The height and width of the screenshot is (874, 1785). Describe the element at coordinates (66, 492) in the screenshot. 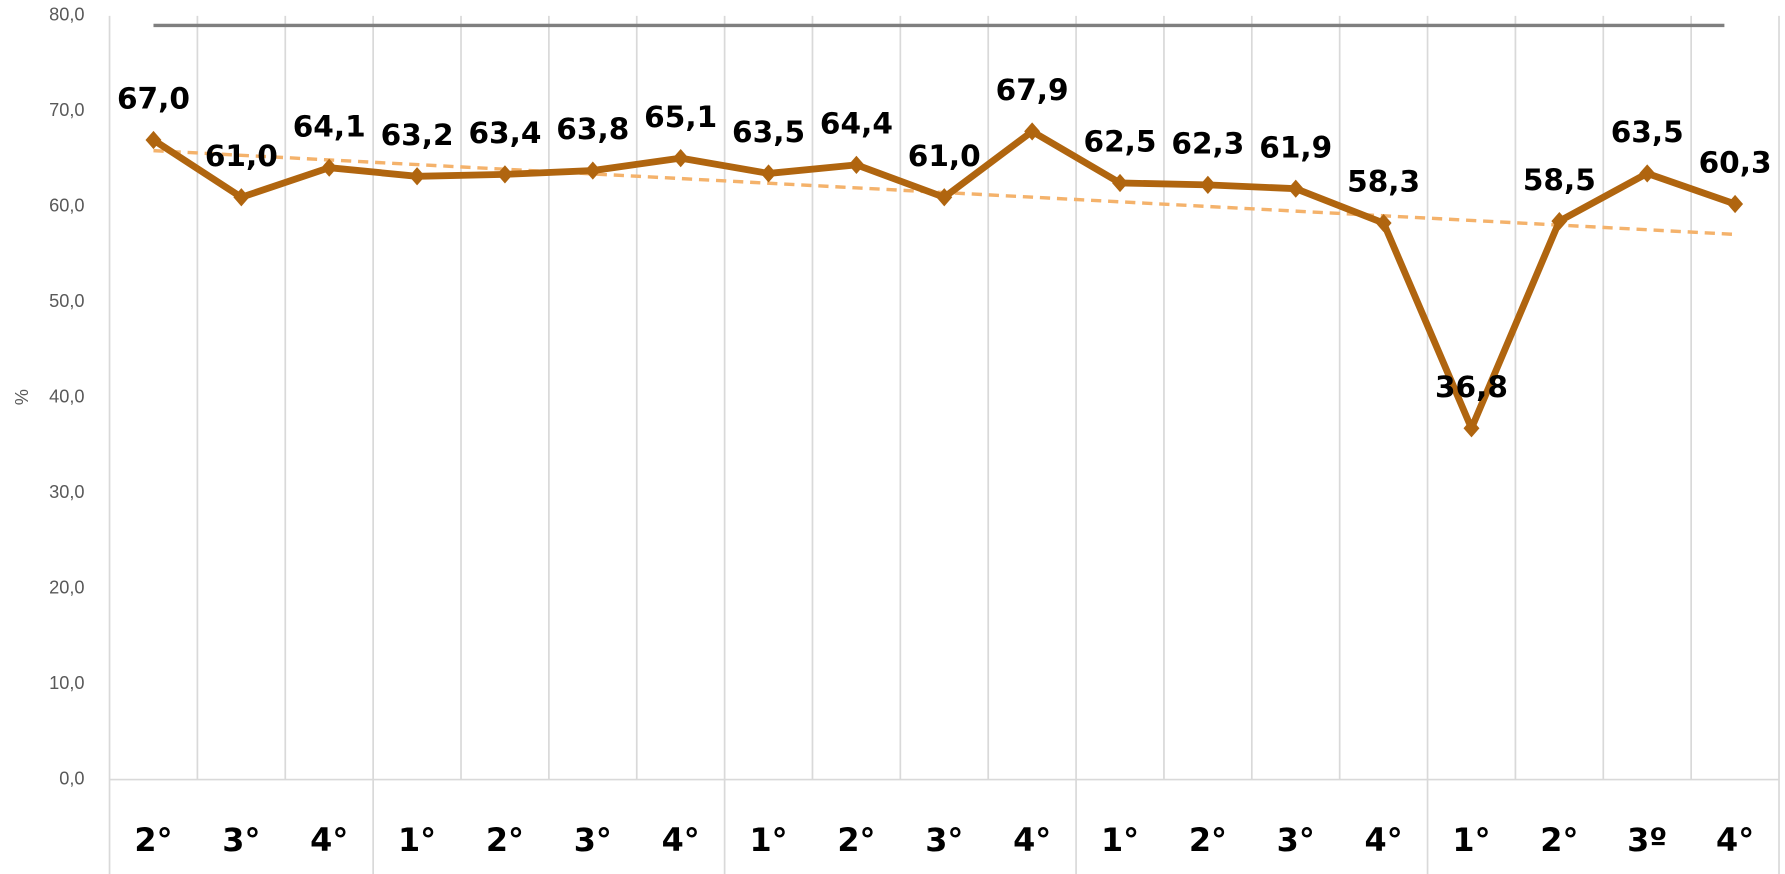

I see `y-tick-label: 30,0` at that location.